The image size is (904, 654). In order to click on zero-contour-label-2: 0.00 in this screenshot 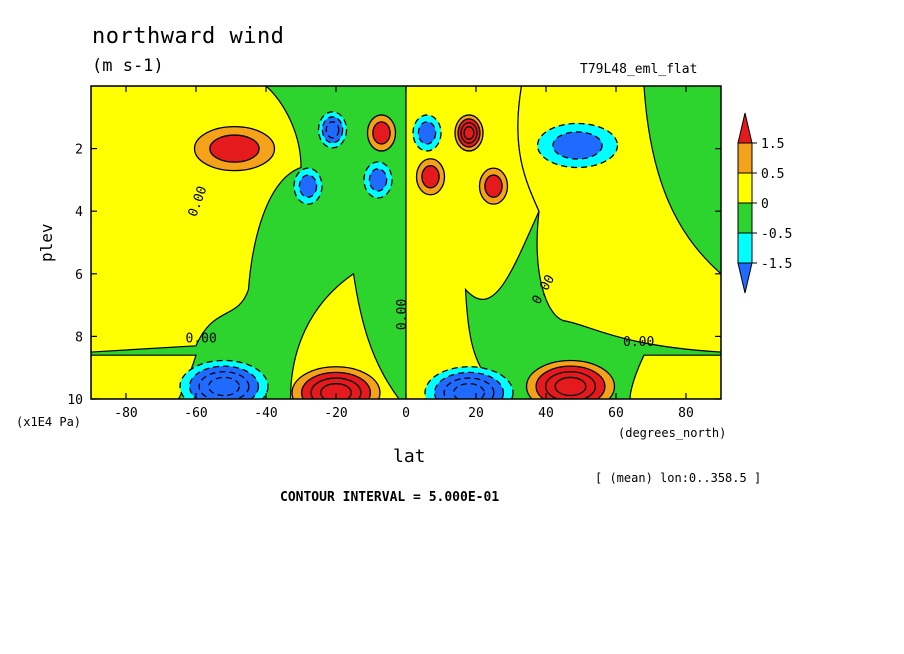, I will do `click(201, 339)`.